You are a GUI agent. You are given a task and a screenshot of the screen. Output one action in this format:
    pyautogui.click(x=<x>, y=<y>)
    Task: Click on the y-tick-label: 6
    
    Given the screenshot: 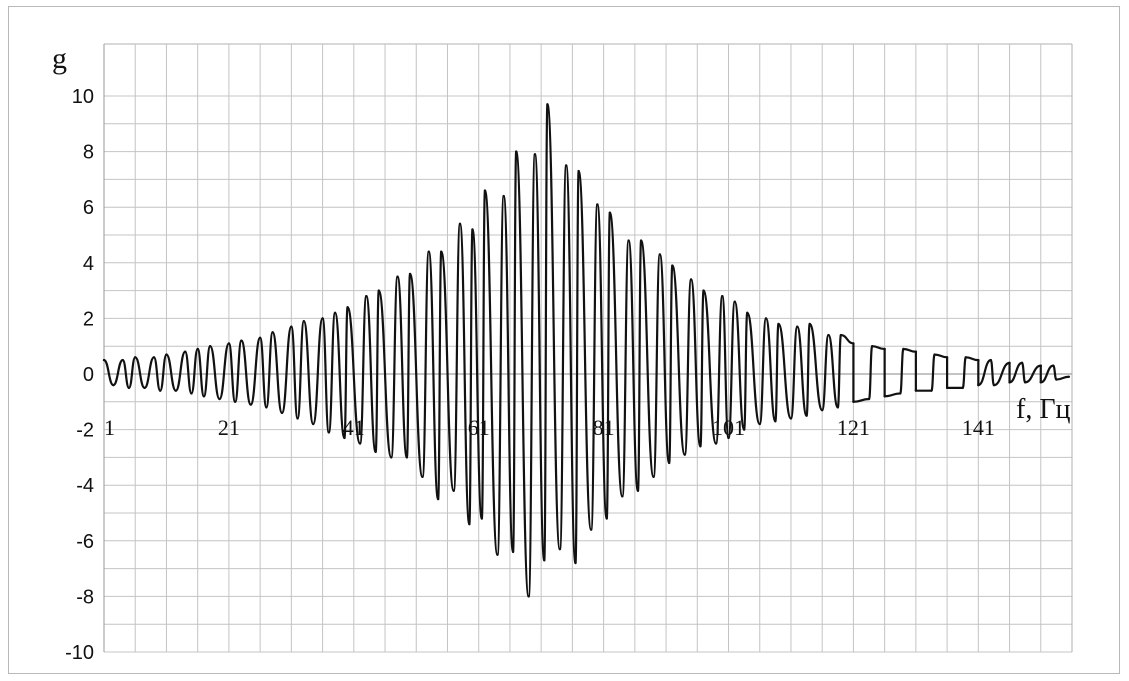 What is the action you would take?
    pyautogui.click(x=88, y=208)
    